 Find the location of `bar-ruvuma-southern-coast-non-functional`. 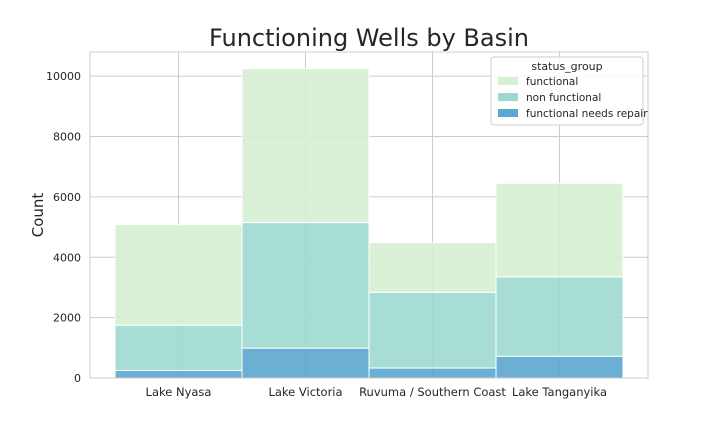

bar-ruvuma-southern-coast-non-functional is located at coordinates (432, 330).